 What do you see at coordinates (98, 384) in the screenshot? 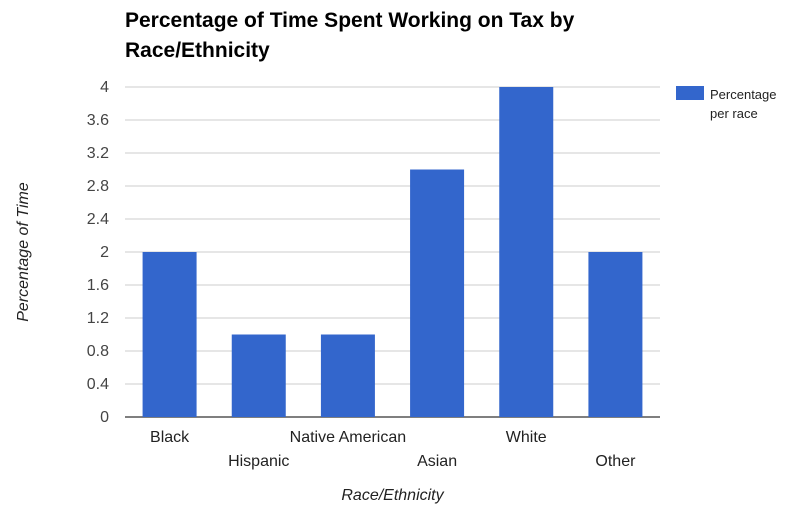
I see `y-tick-label: 0.4` at bounding box center [98, 384].